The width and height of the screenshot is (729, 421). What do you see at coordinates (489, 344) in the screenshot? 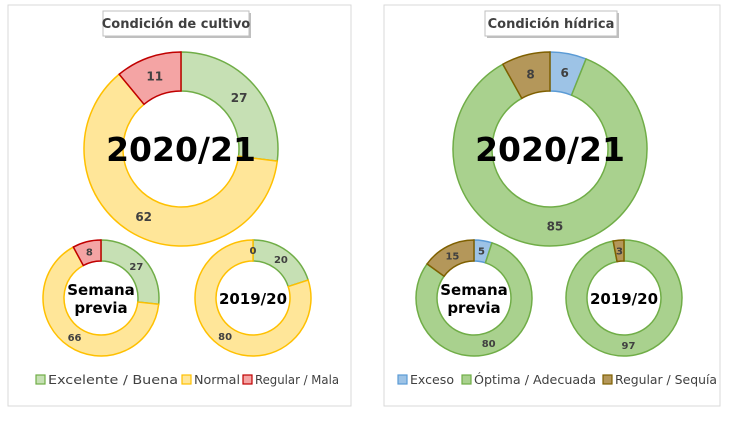
I see `value-label-optima-adecuada: 80` at bounding box center [489, 344].